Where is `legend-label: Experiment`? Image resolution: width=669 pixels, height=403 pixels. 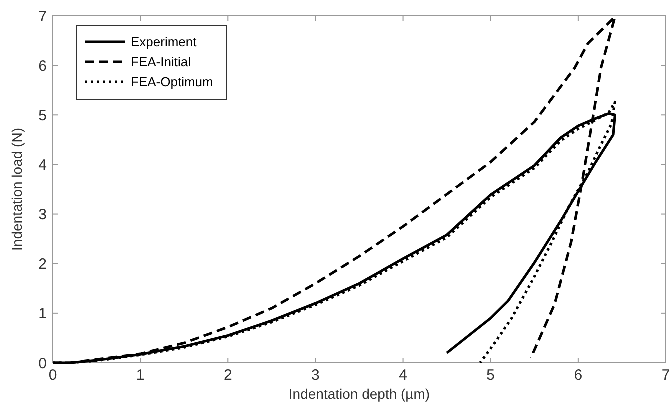
legend-label: Experiment is located at coordinates (164, 42).